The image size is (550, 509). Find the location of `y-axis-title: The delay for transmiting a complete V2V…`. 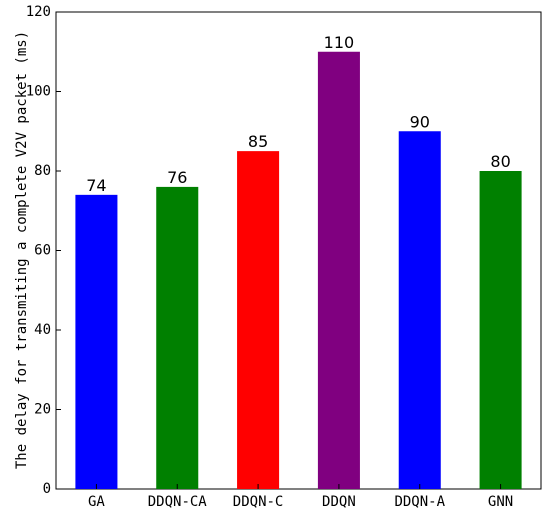

y-axis-title: The delay for transmiting a complete V2V… is located at coordinates (22, 250).